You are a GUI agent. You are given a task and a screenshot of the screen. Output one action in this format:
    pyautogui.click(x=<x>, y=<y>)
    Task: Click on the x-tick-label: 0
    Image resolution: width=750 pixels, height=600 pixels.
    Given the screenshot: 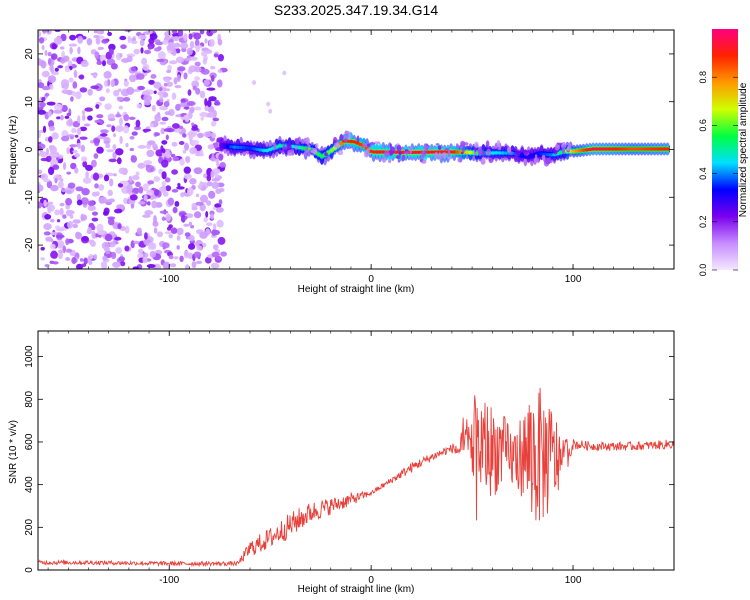 What is the action you would take?
    pyautogui.click(x=371, y=279)
    